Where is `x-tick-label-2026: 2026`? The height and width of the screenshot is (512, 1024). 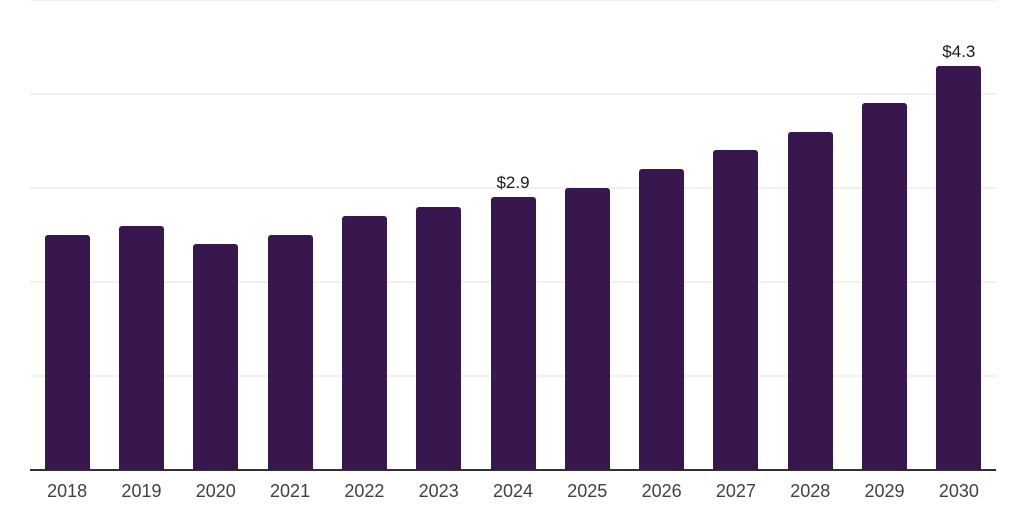 x-tick-label-2026: 2026 is located at coordinates (661, 491).